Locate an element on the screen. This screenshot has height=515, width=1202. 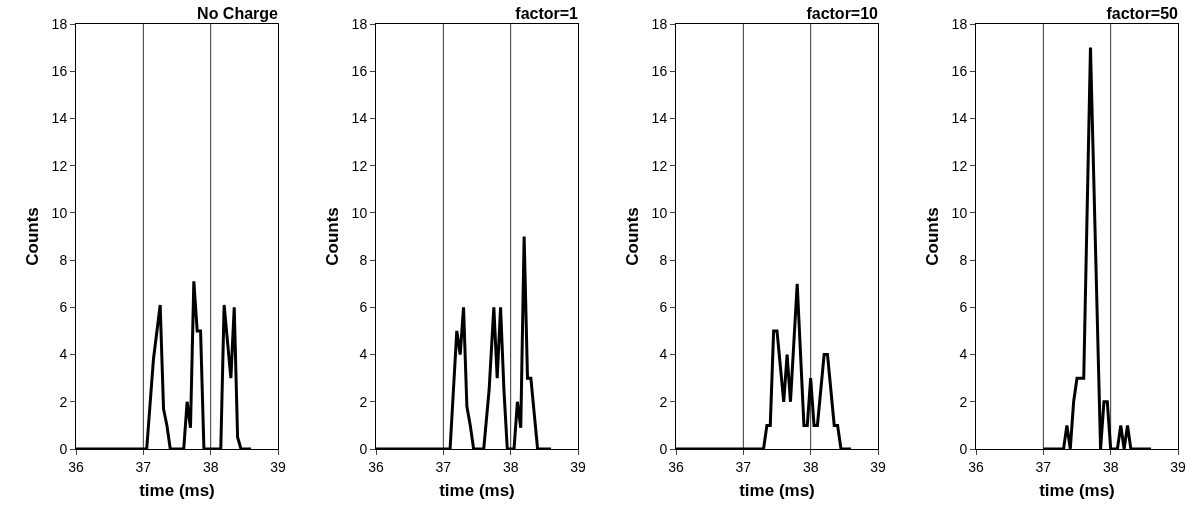
chart-title: factor=1 is located at coordinates (547, 13).